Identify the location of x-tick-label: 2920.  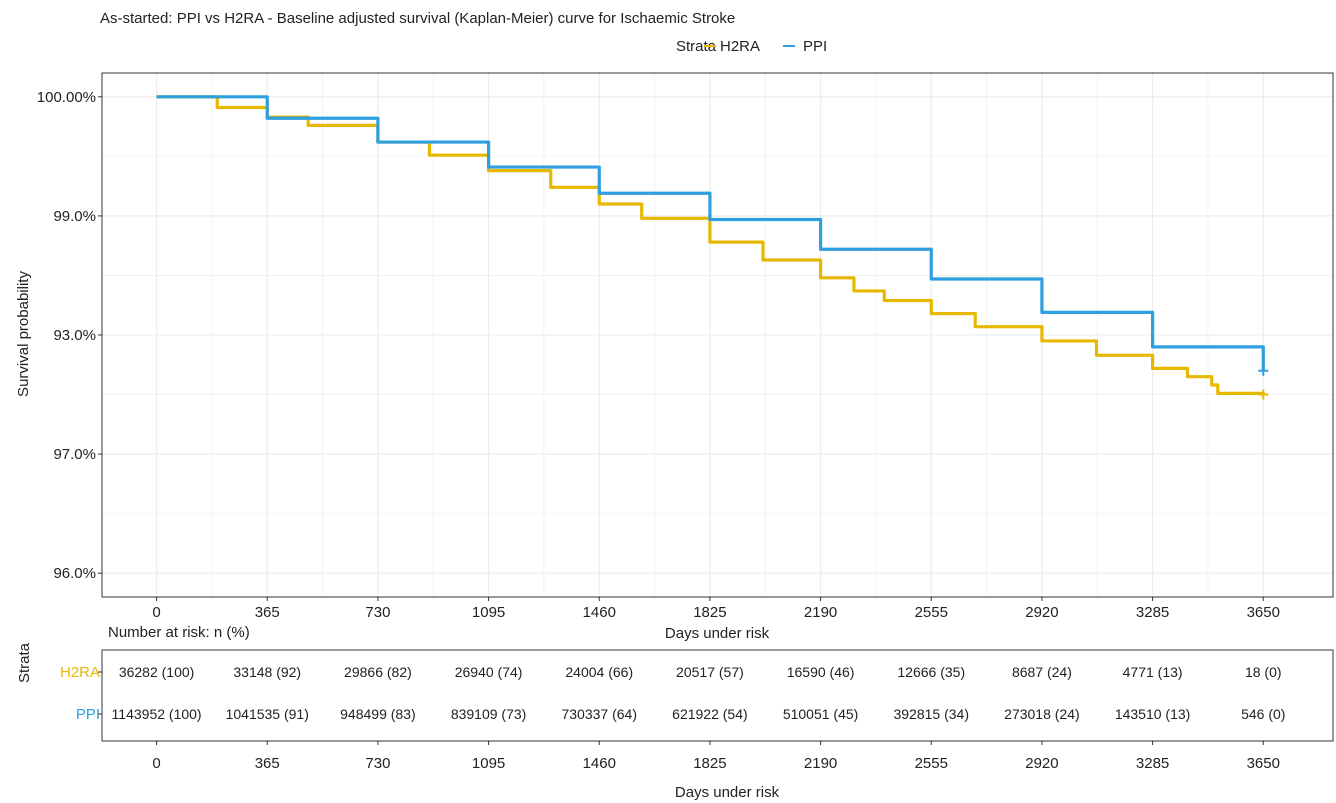
(1041, 612).